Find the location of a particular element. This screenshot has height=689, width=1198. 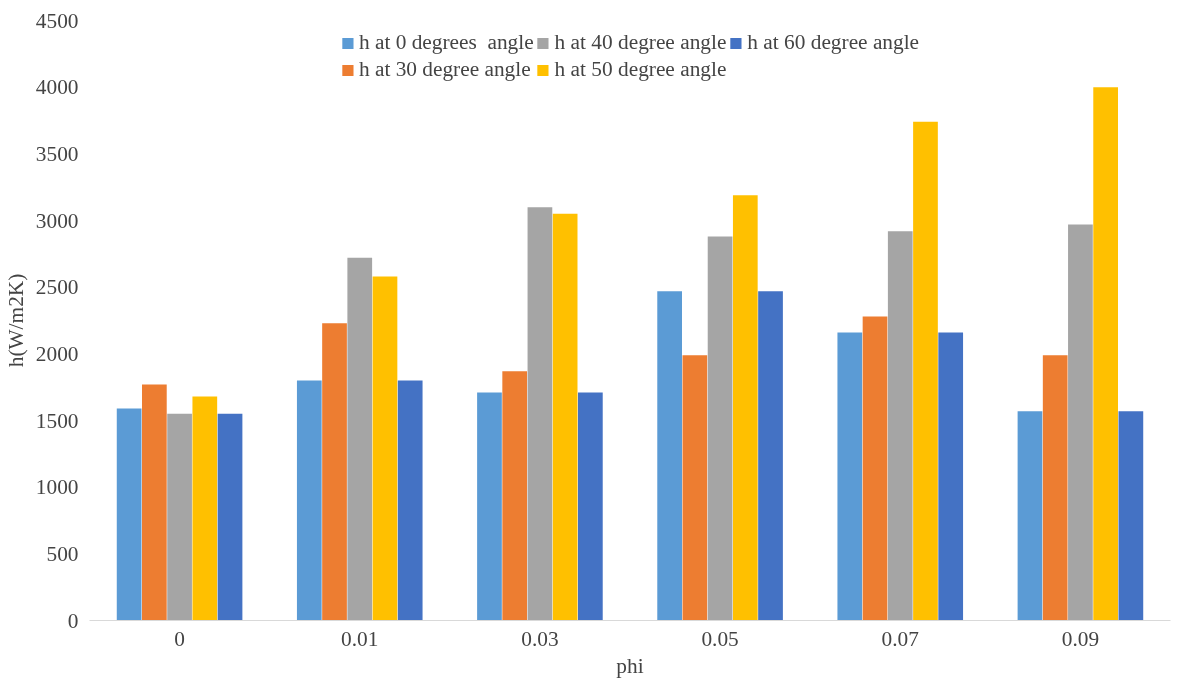

legend-label: h at 30 degree angle is located at coordinates (444, 69).